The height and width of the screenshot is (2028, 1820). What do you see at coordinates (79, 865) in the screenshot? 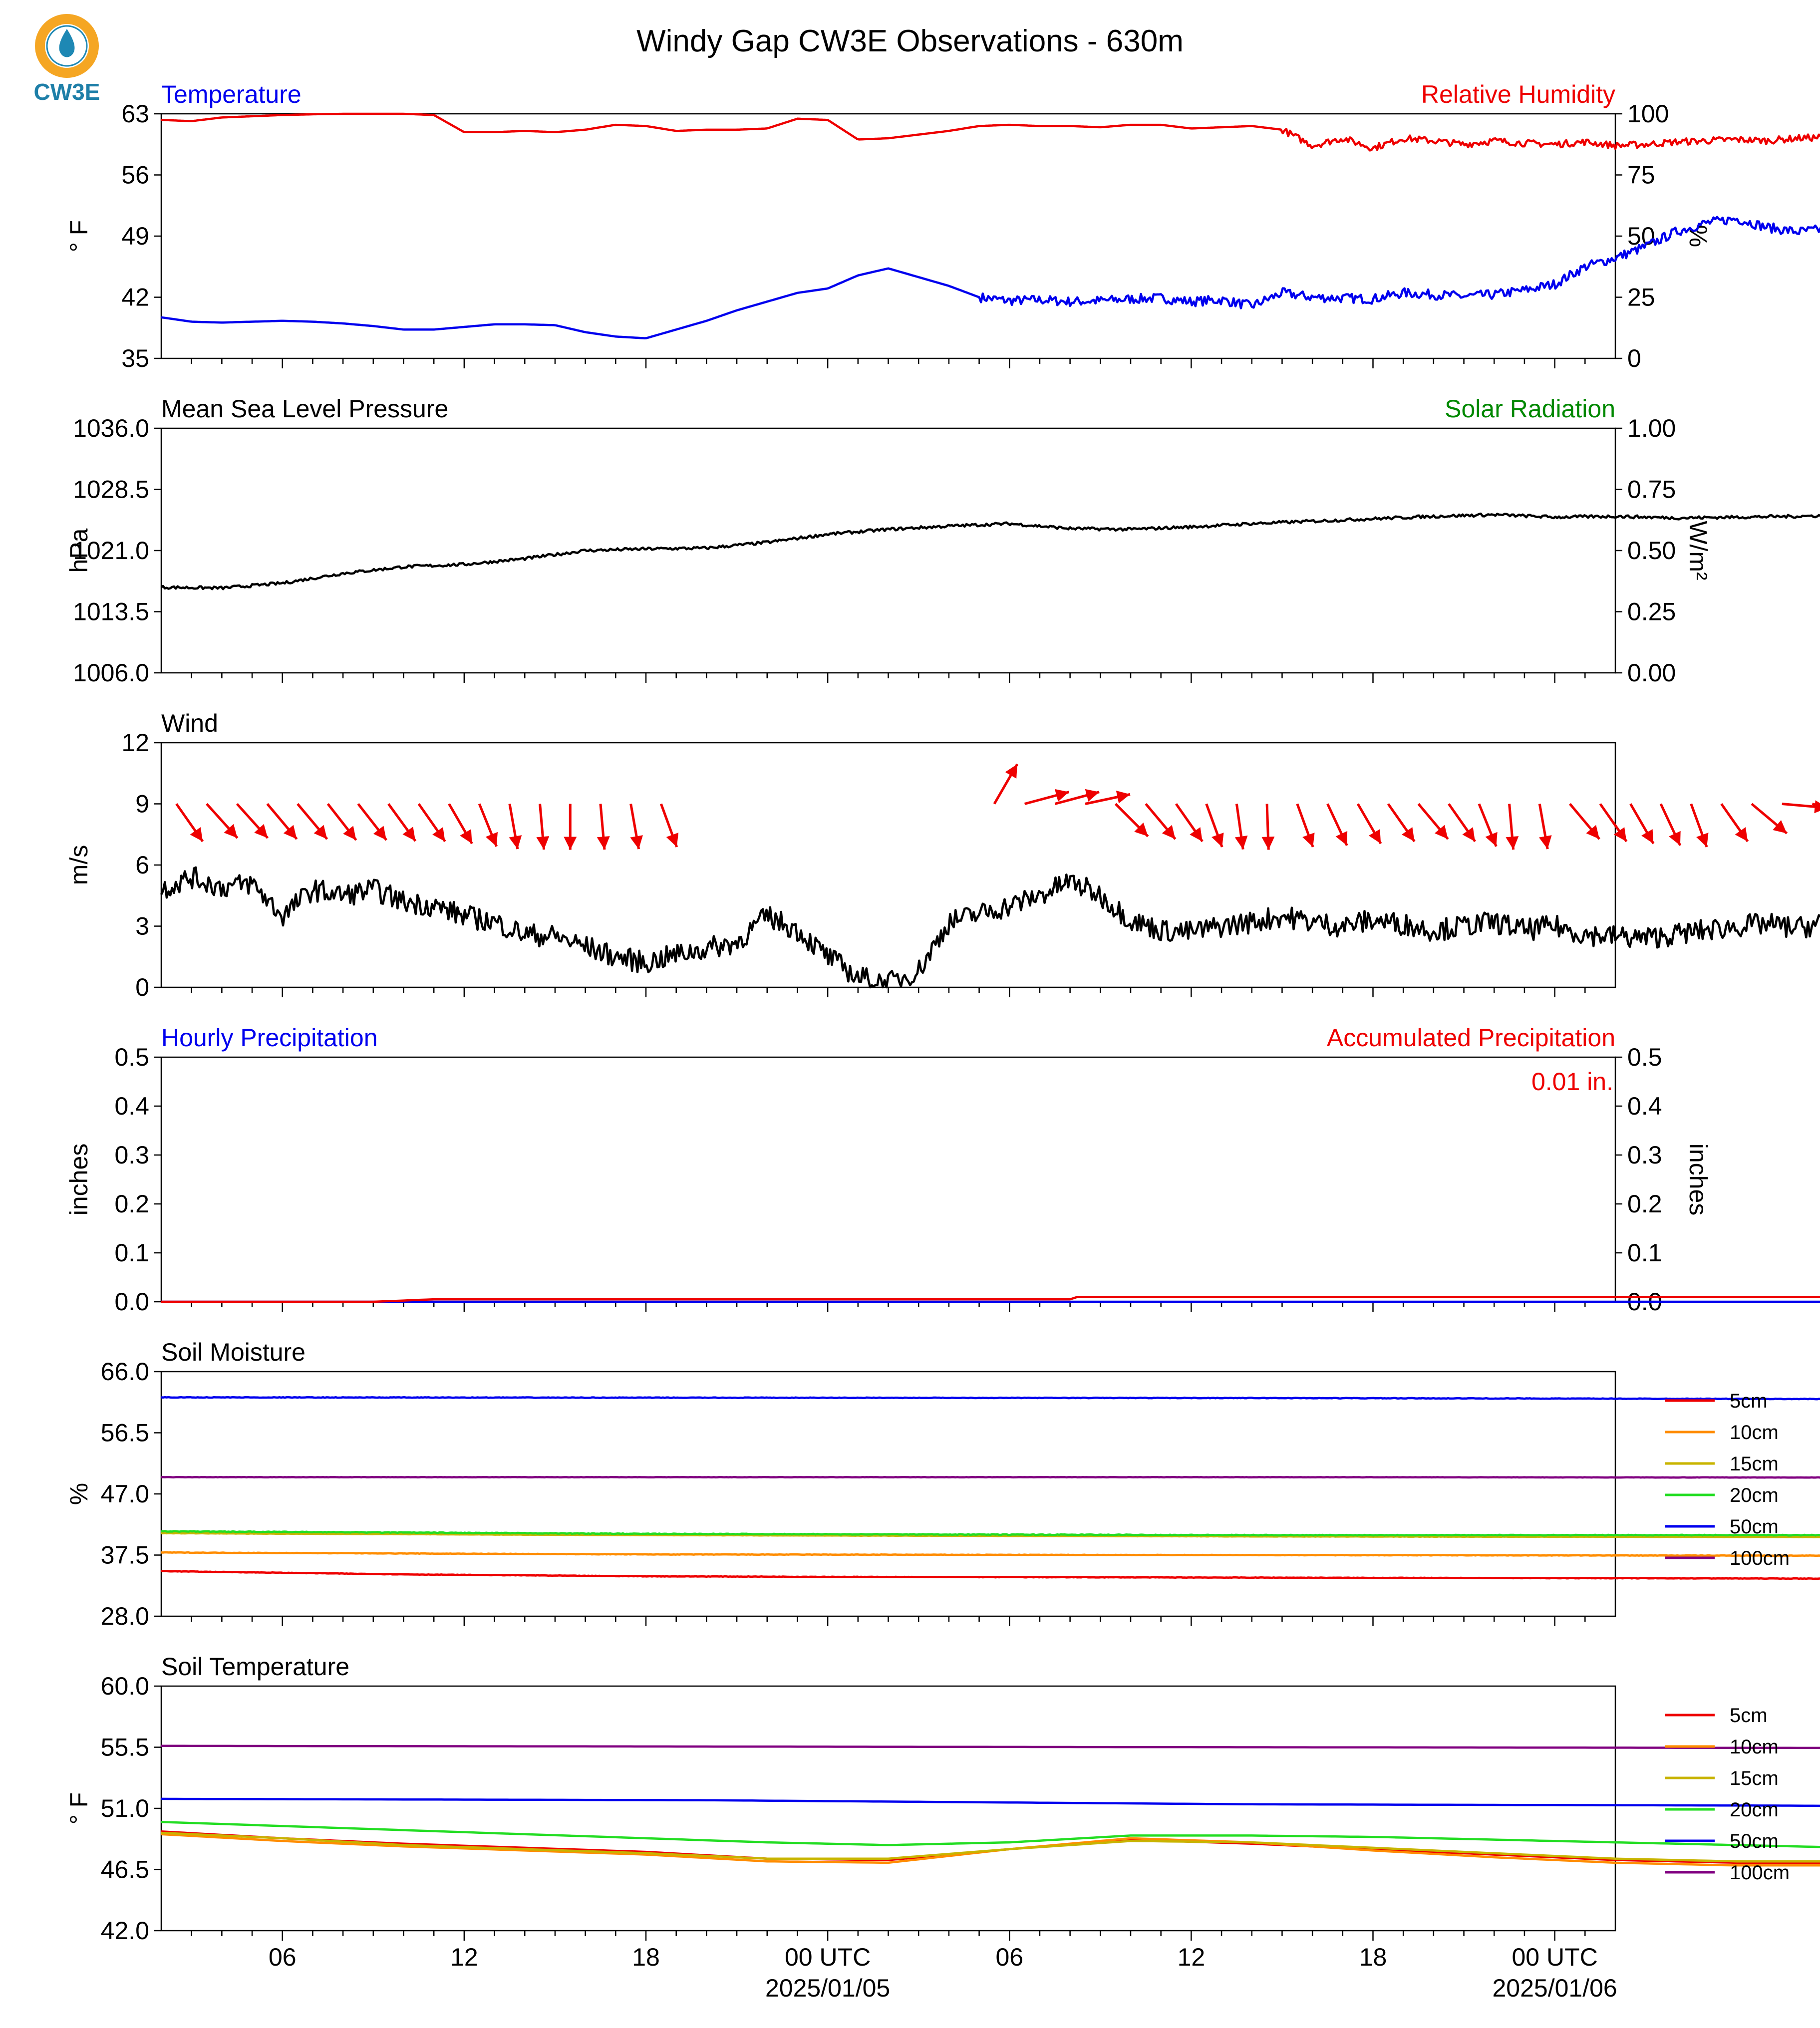
I see `y-axis-label: m/s` at bounding box center [79, 865].